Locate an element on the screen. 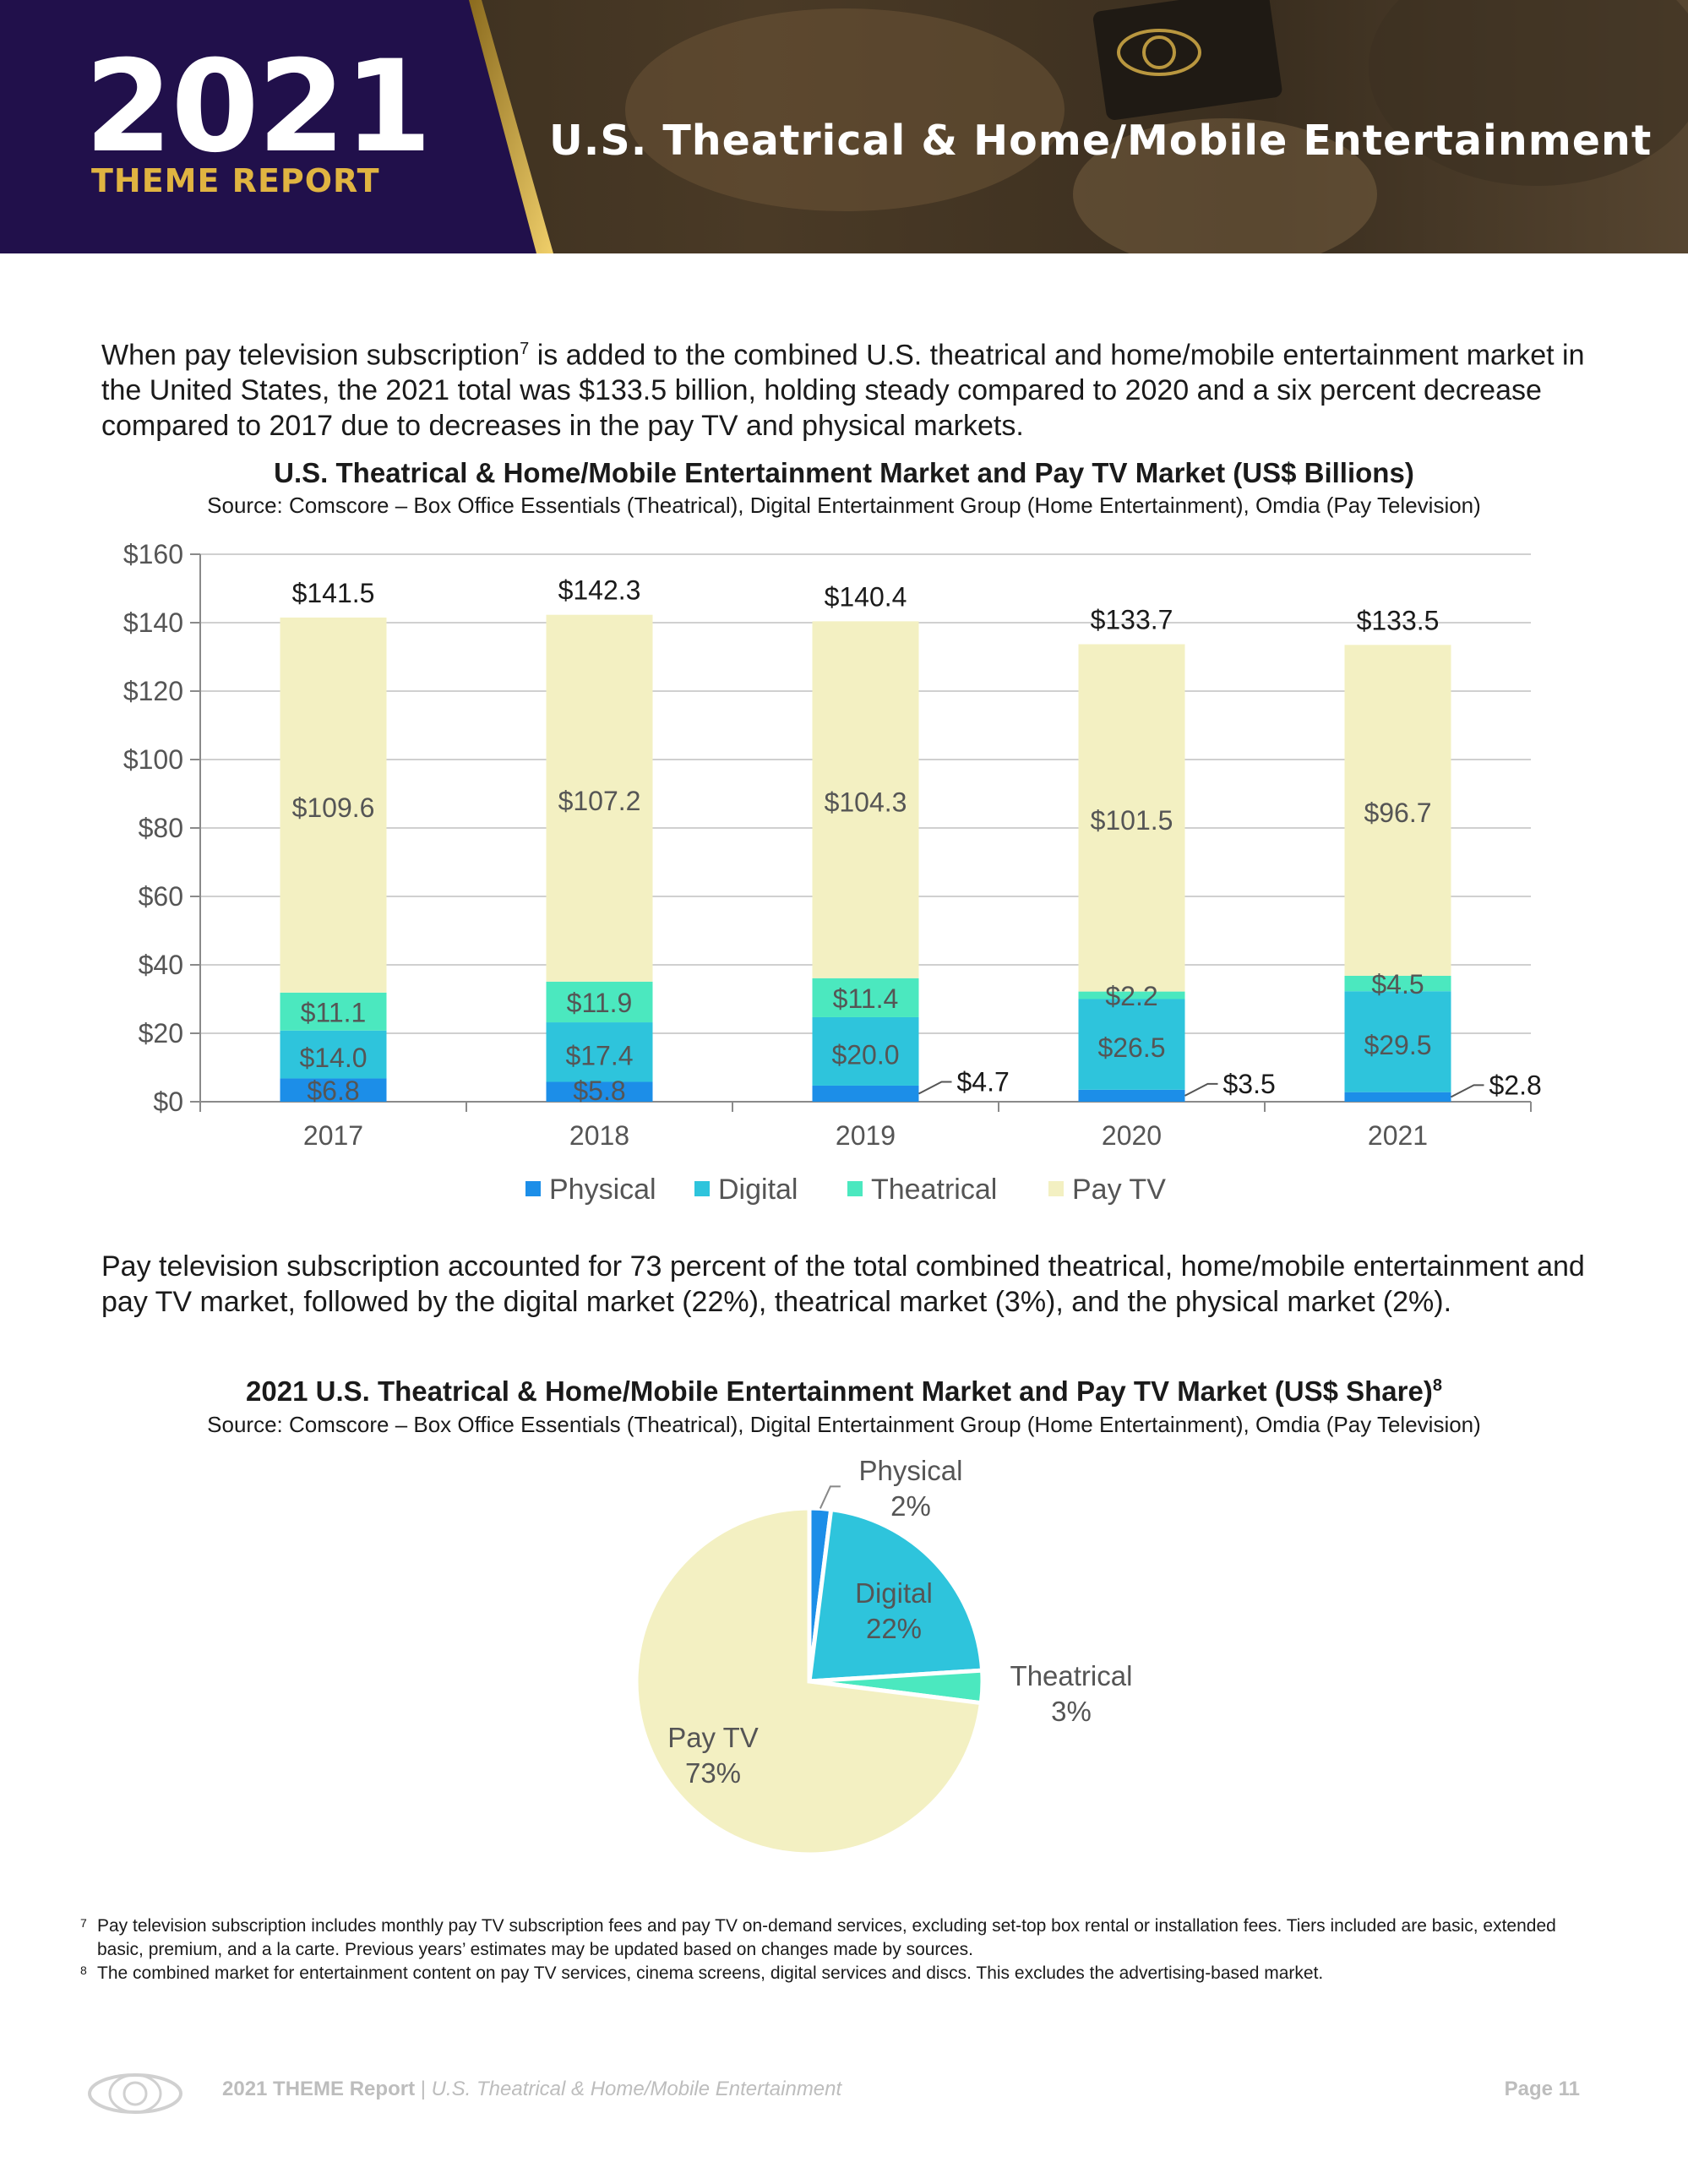 The width and height of the screenshot is (1688, 2184). footer-logo-icon is located at coordinates (135, 2093).